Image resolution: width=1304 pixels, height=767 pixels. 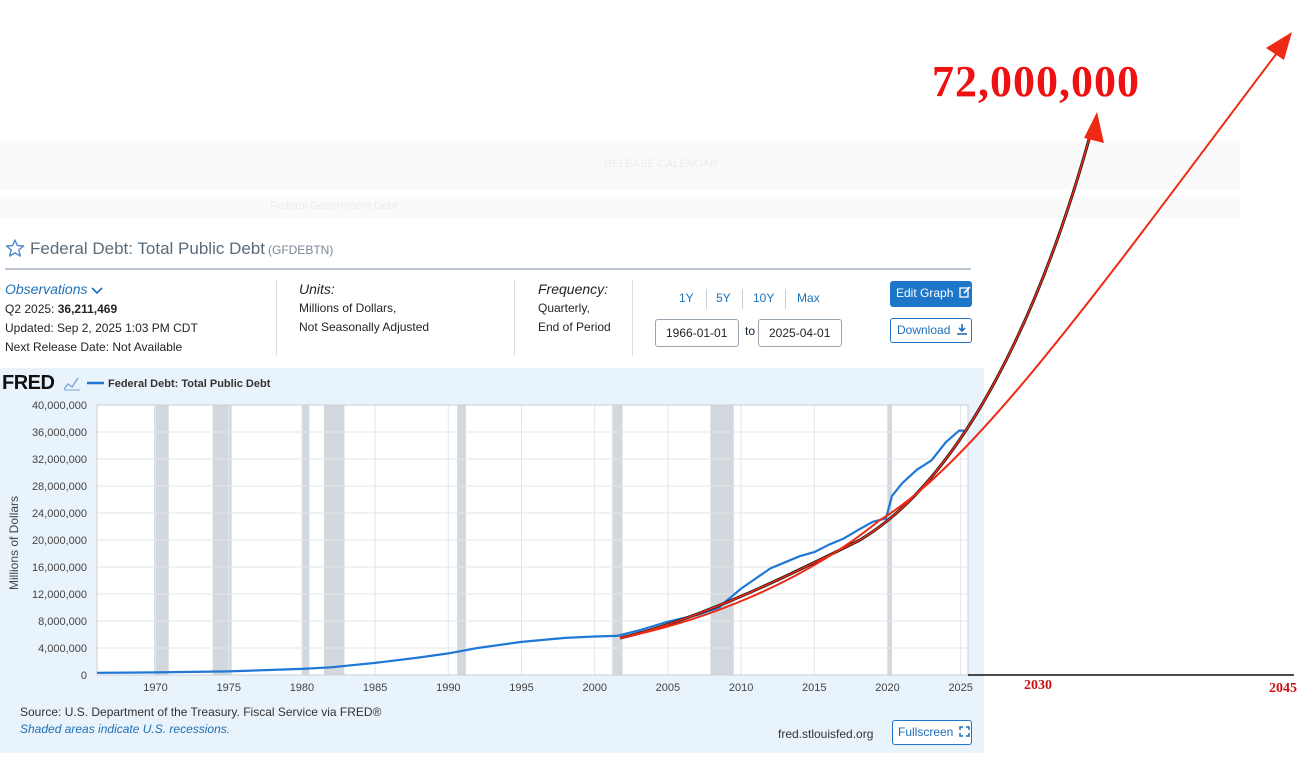 I want to click on updated-text: Updated: Sep 2, 2025 1:03 PM CDT, so click(x=101, y=328).